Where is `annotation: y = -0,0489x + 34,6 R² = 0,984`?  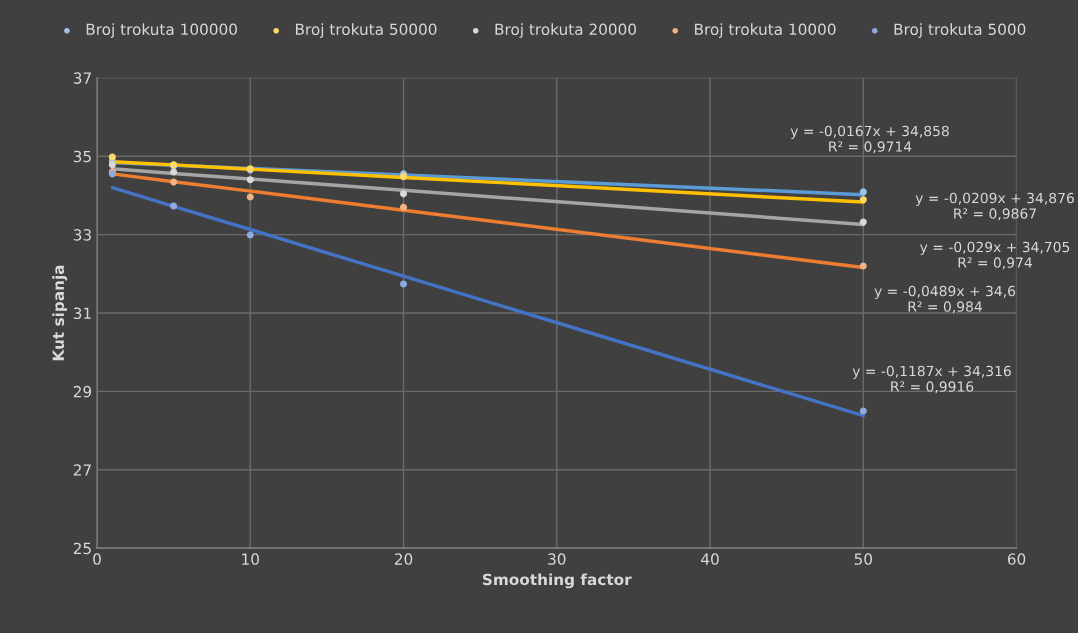
annotation: y = -0,0489x + 34,6 R² = 0,984 is located at coordinates (945, 299).